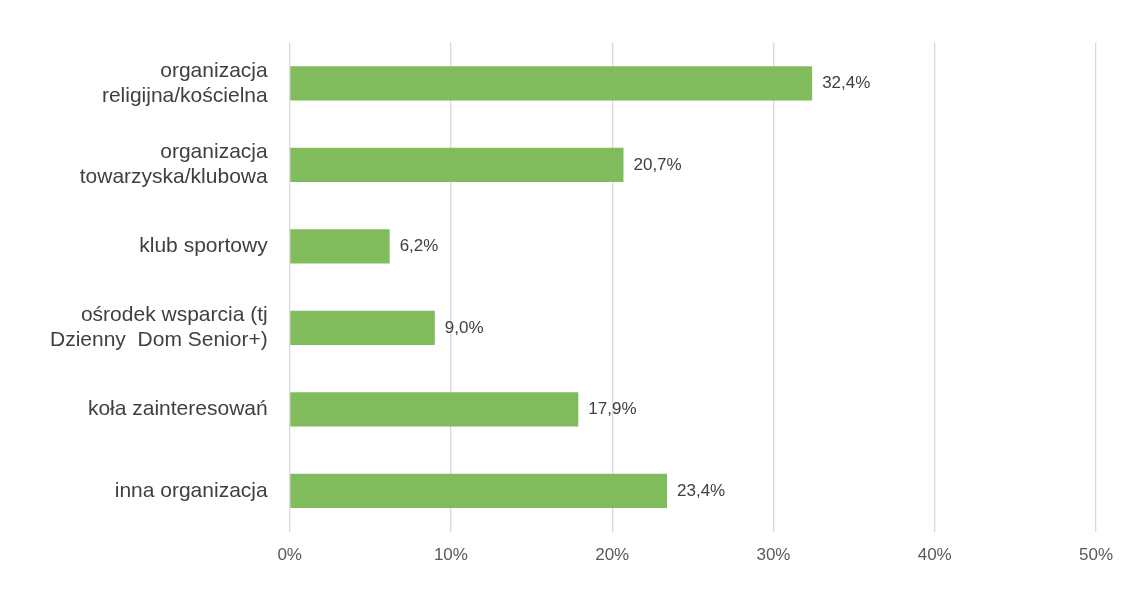 The width and height of the screenshot is (1135, 598). Describe the element at coordinates (1095, 555) in the screenshot. I see `x-tick-label: 50%` at that location.